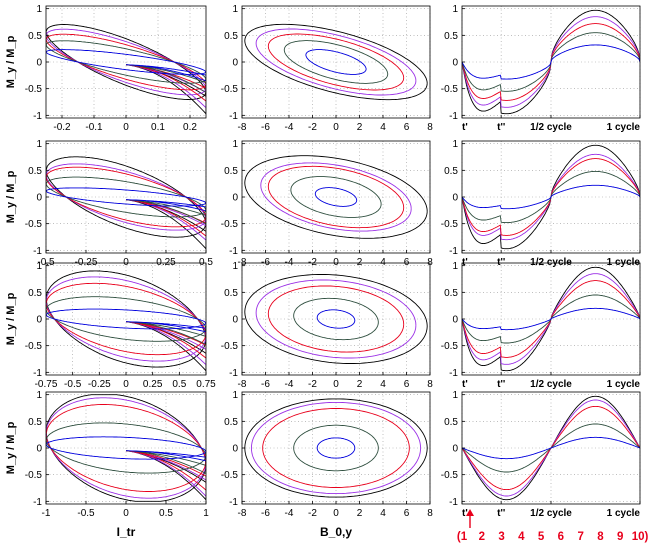  Describe the element at coordinates (99, 384) in the screenshot. I see `xtick-label: -0.25` at that location.